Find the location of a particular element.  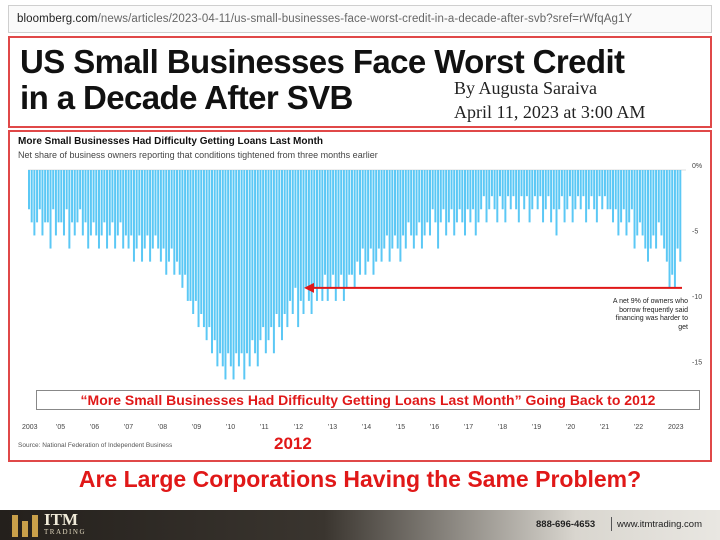

x-tick-label: '16 is located at coordinates (434, 427).